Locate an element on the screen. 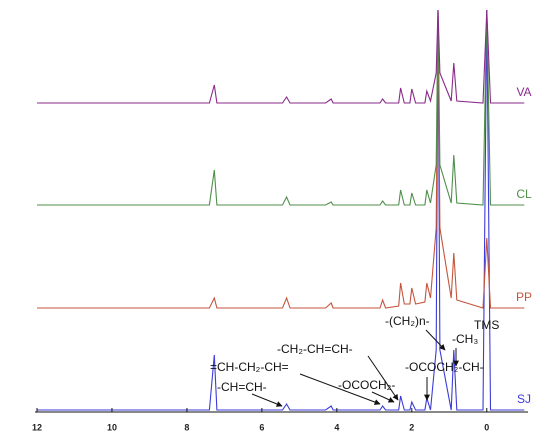  x-tick-label: 0 is located at coordinates (486, 427).